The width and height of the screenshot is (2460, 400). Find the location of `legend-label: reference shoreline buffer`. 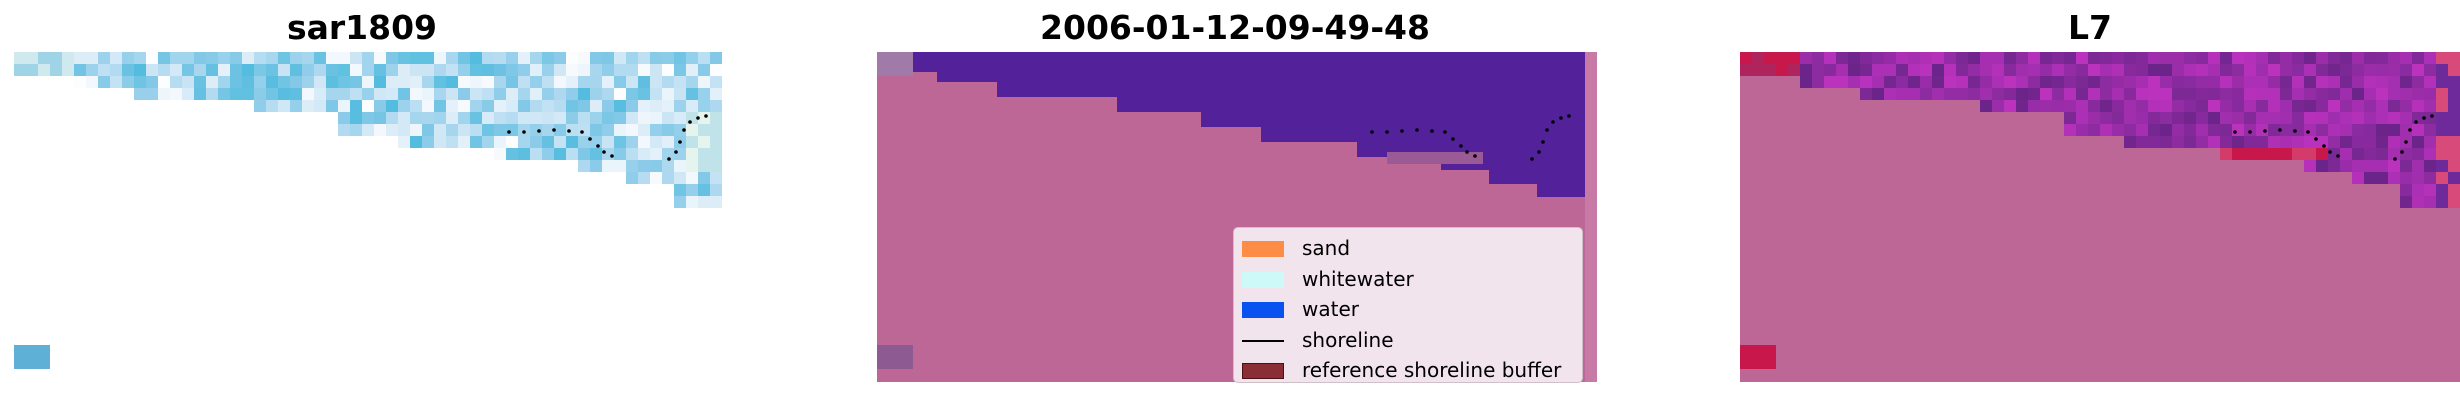

legend-label: reference shoreline buffer is located at coordinates (1432, 370).